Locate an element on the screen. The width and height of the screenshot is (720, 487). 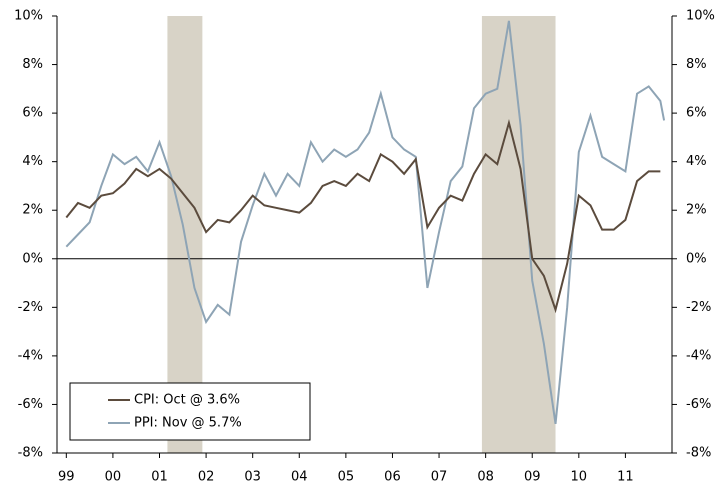
y-tick-label: 8% is located at coordinates (32, 64).